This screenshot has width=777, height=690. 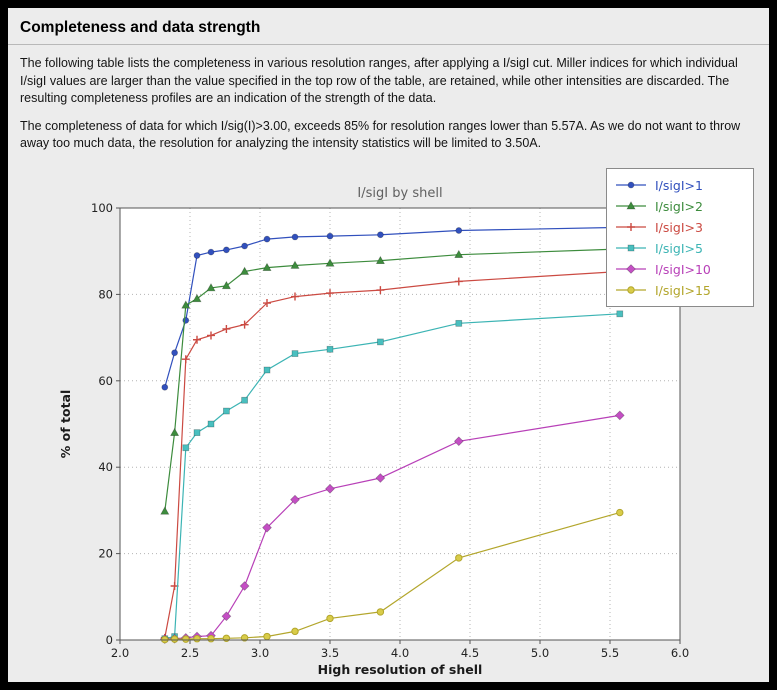 I want to click on legend-item: I/sigI>1, so click(x=678, y=185).